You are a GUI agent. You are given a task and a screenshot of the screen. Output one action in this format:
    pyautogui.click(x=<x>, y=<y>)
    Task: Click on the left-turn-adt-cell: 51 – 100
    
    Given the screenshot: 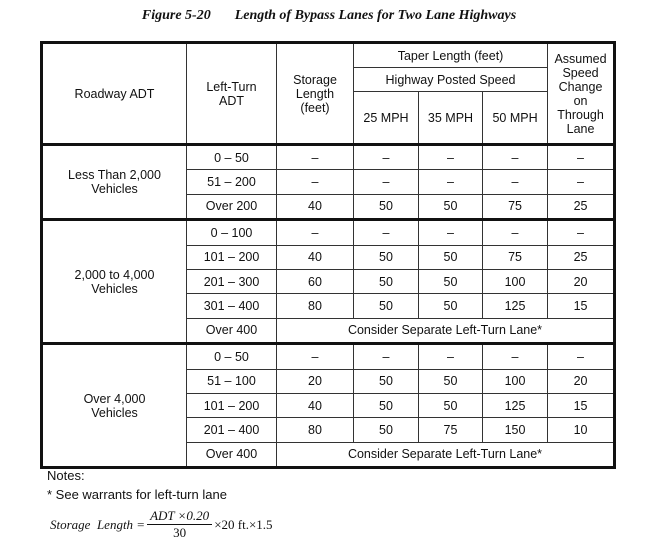 What is the action you would take?
    pyautogui.click(x=231, y=381)
    